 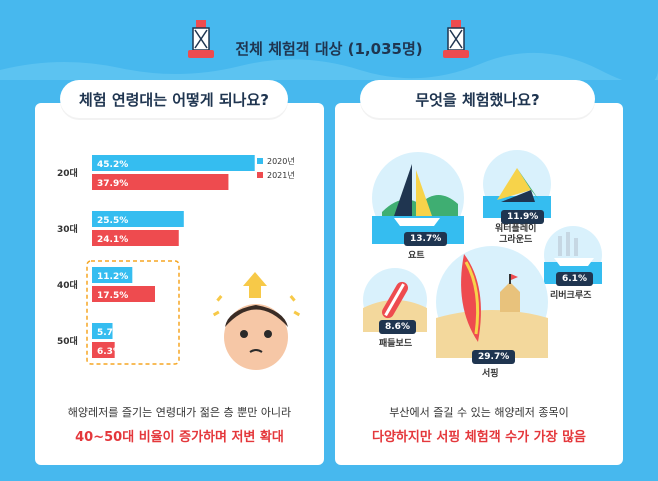 What do you see at coordinates (479, 437) in the screenshot?
I see `activity-caption-line2: 다양하지만 서핑 체험객 수가 가장 많음` at bounding box center [479, 437].